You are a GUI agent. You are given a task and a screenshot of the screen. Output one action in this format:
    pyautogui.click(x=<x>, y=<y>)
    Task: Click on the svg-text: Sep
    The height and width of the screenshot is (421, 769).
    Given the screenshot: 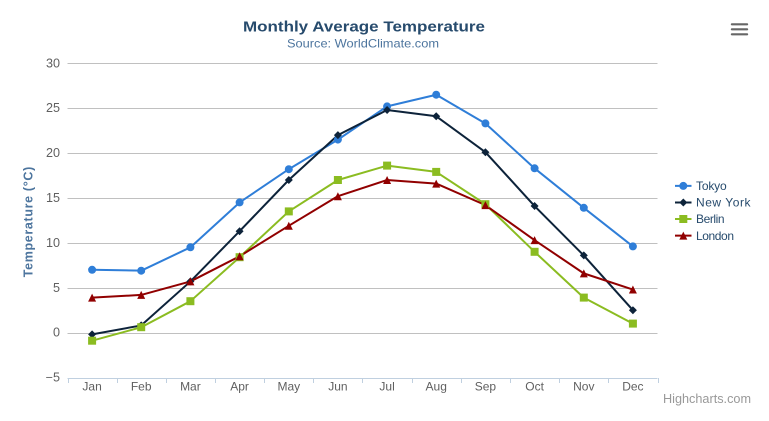 What is the action you would take?
    pyautogui.click(x=486, y=387)
    